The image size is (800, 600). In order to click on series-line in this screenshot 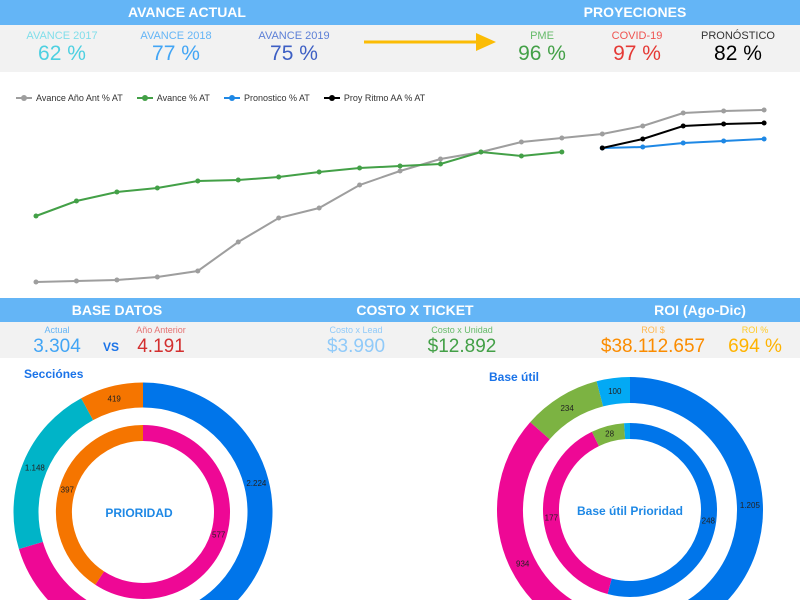, I will do `click(298, 183)`.